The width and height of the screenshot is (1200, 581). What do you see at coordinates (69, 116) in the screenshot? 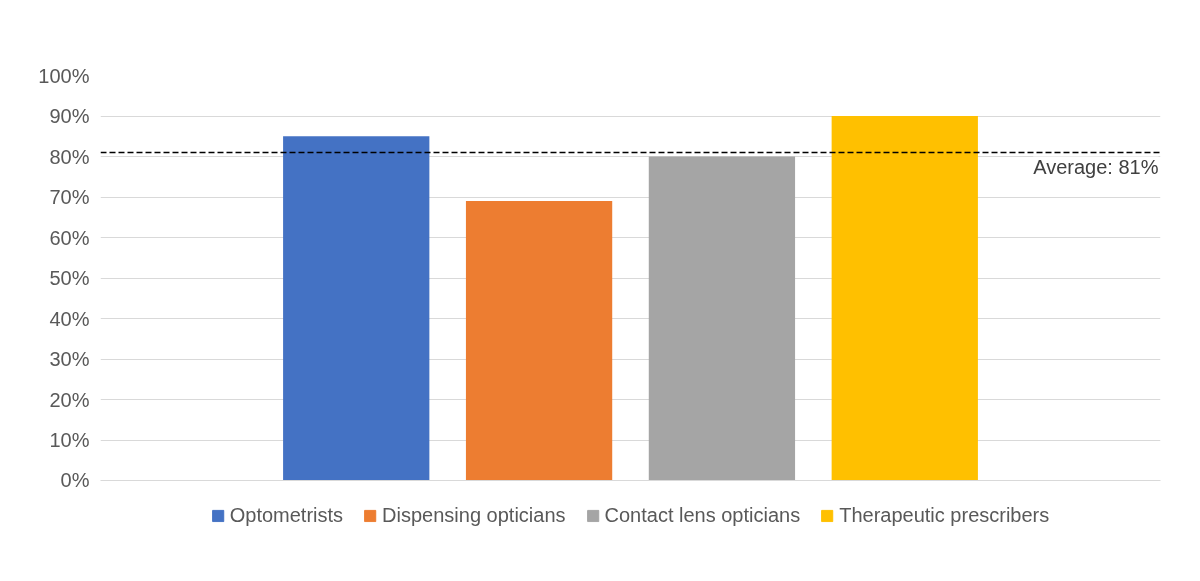
I see `y-tick-label: 90%` at bounding box center [69, 116].